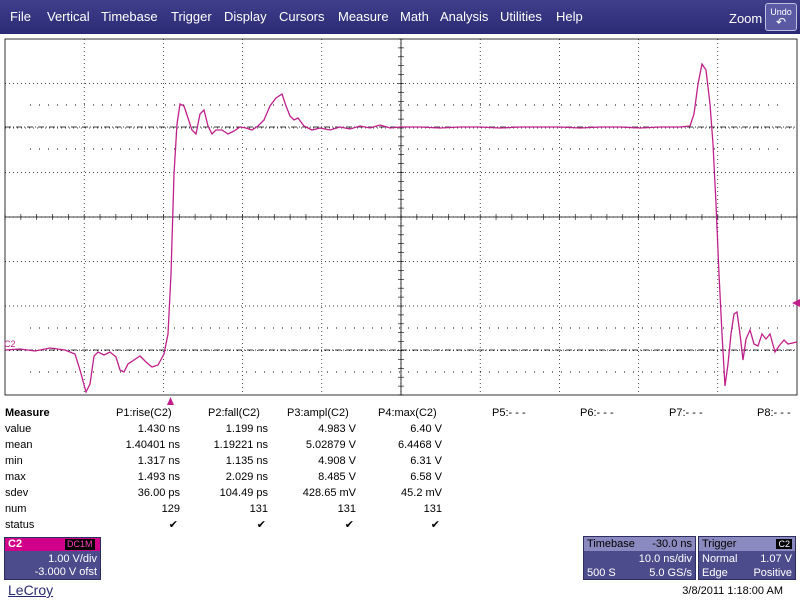 The image size is (800, 600). What do you see at coordinates (245, 16) in the screenshot?
I see `menu-display: Display` at bounding box center [245, 16].